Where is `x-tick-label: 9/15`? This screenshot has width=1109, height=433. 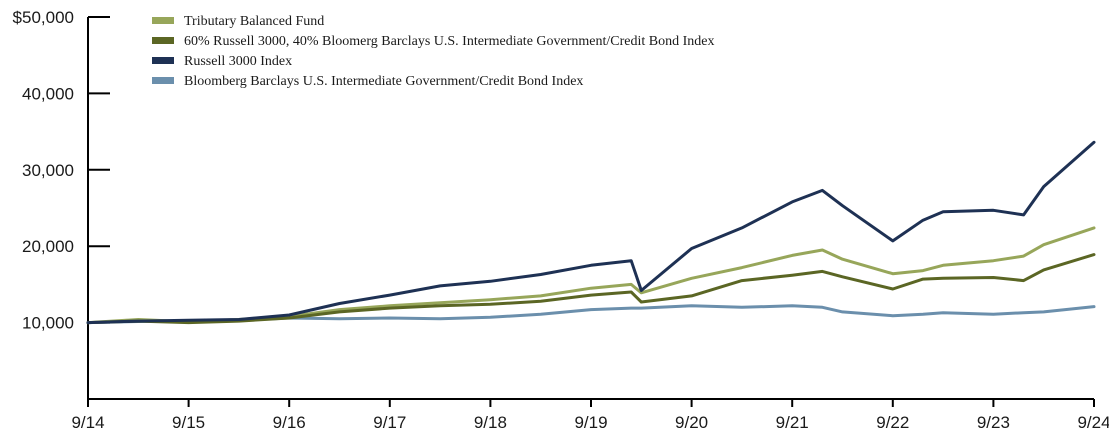 x-tick-label: 9/15 is located at coordinates (188, 422).